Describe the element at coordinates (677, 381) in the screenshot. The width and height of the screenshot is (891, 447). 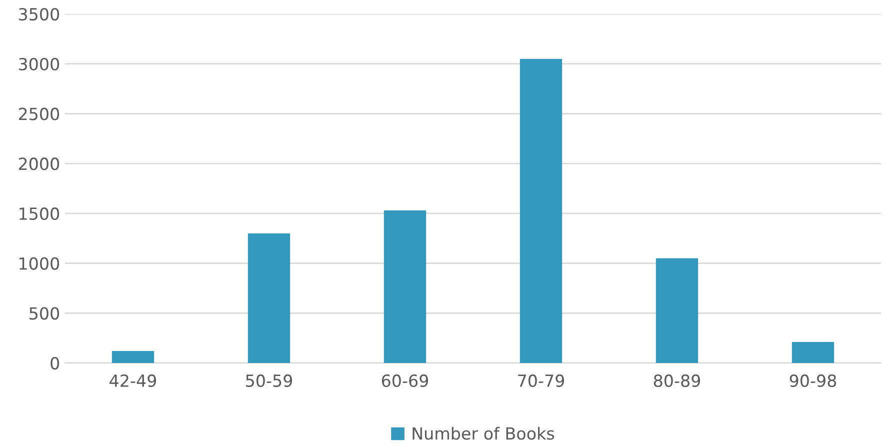
I see `x-tick-label: 80-89` at that location.